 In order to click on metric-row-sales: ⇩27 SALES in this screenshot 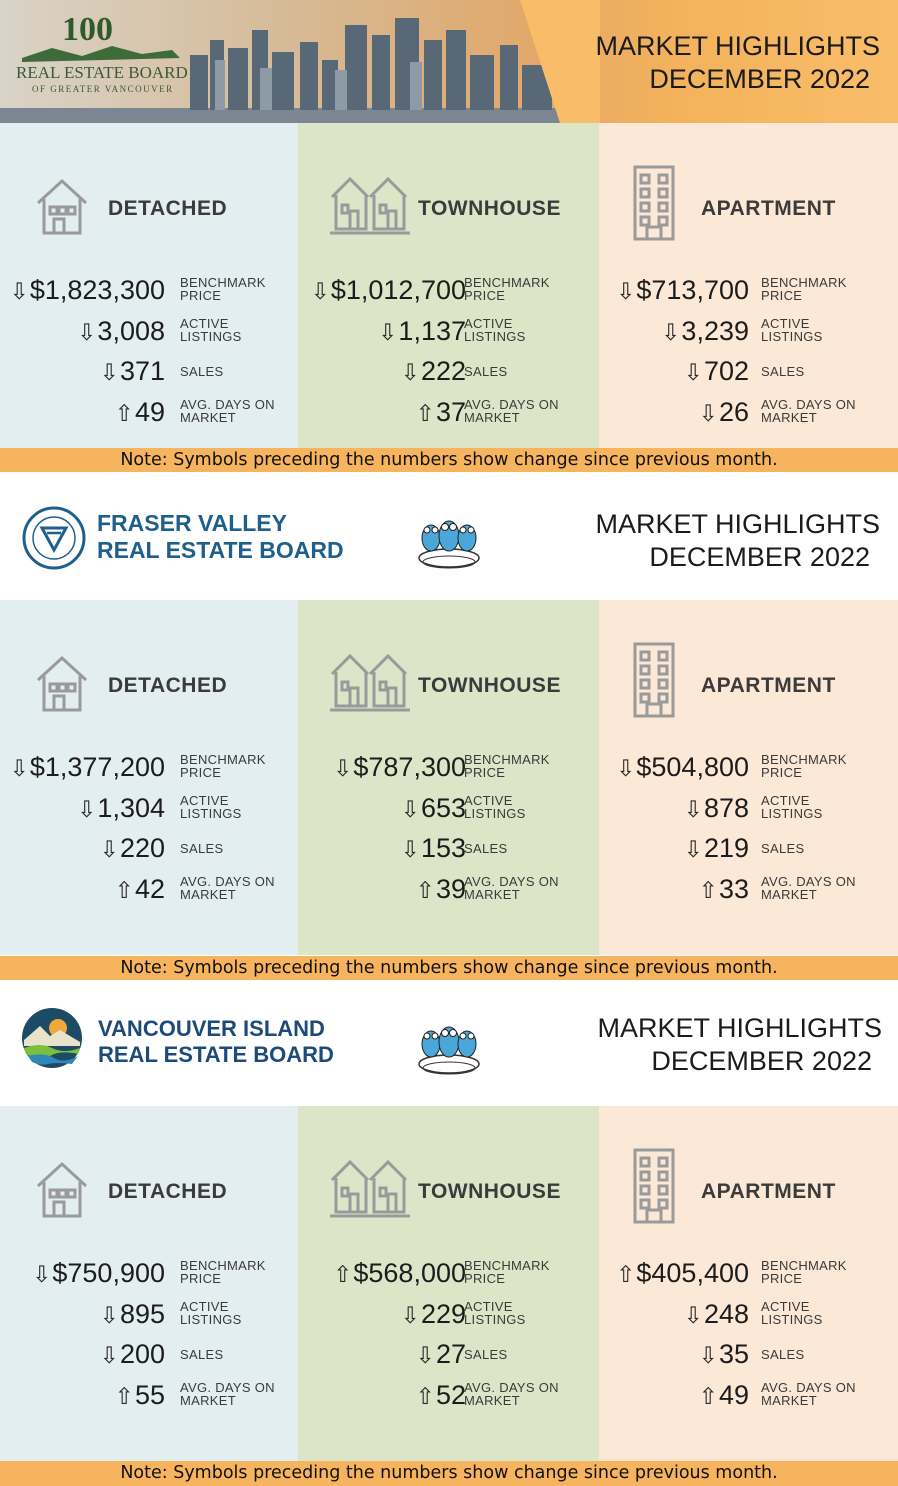, I will do `click(448, 1355)`.